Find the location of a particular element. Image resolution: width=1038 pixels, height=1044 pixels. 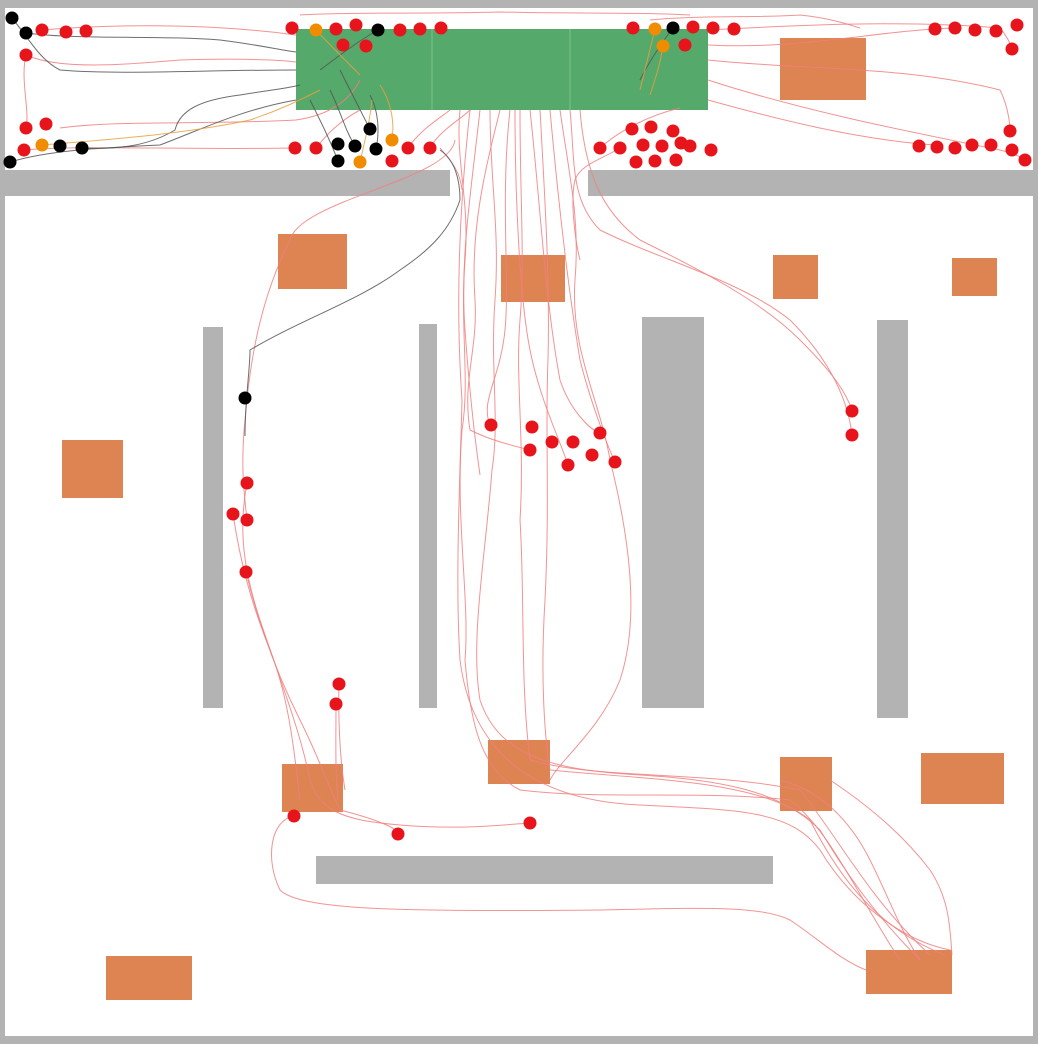

wall-corridor-left is located at coordinates (225, 183).